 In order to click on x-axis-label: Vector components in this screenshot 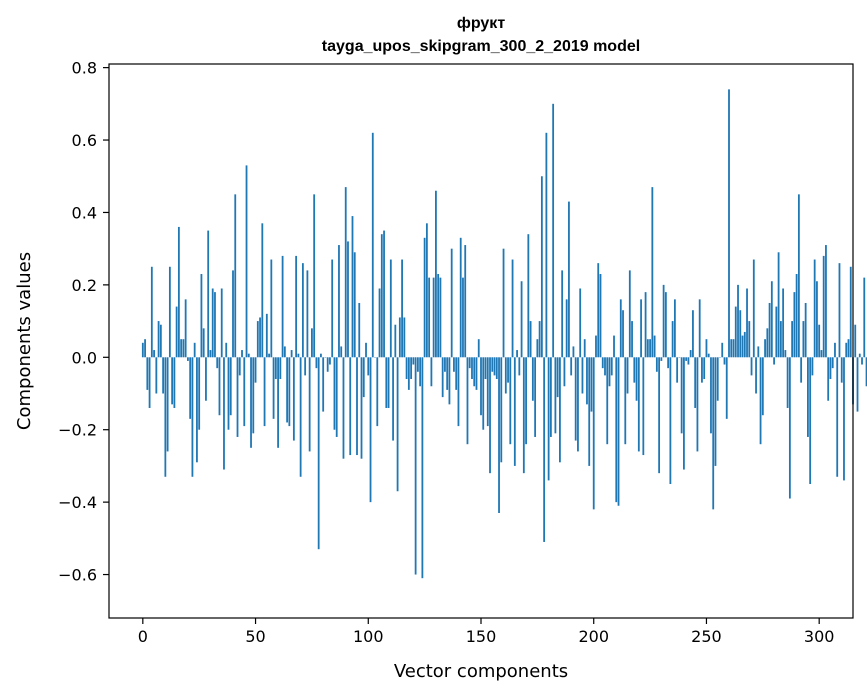, I will do `click(481, 671)`.